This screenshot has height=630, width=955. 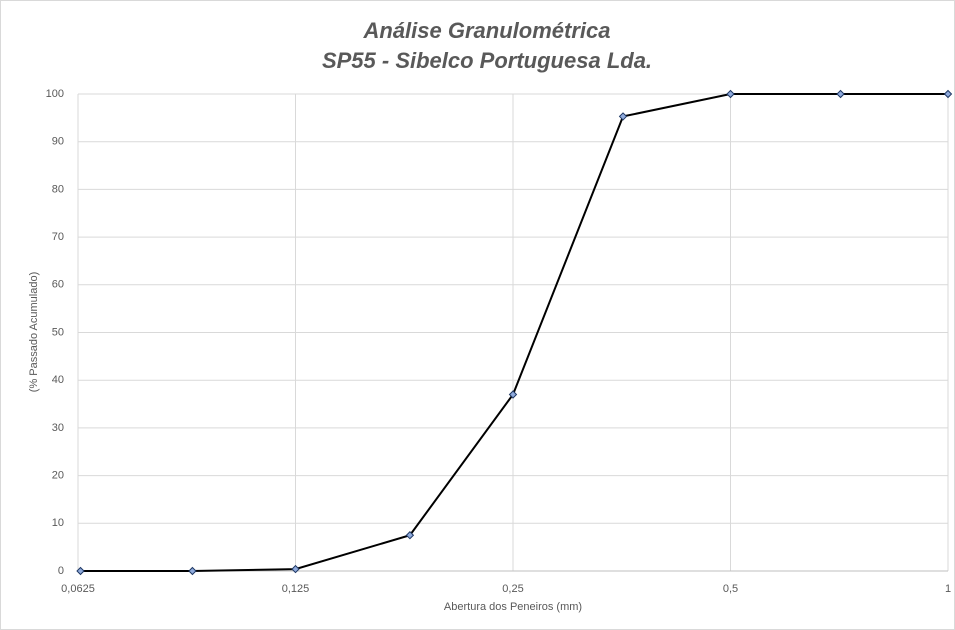 I want to click on y-tick-label: 10, so click(x=58, y=523).